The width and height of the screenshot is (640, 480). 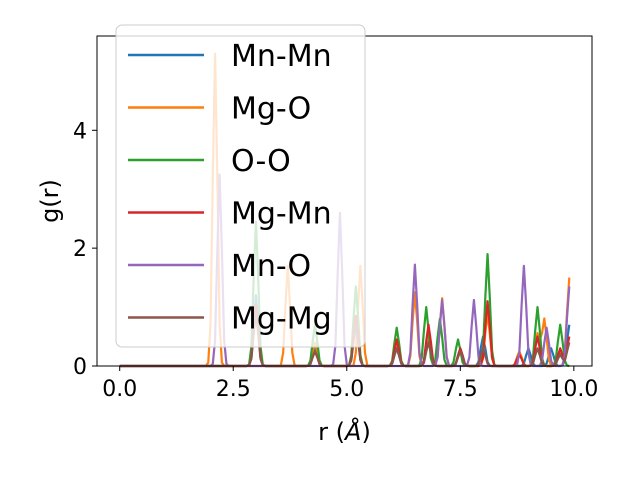 What do you see at coordinates (460, 389) in the screenshot?
I see `x-tick-label: 7.5` at bounding box center [460, 389].